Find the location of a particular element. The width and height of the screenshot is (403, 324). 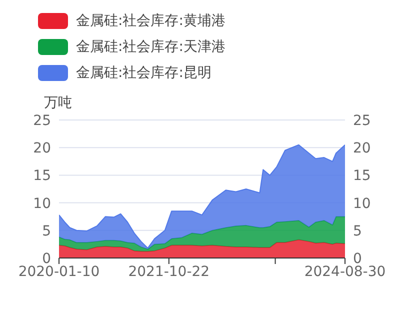

y-tick-label: 5 is located at coordinates (46, 231).